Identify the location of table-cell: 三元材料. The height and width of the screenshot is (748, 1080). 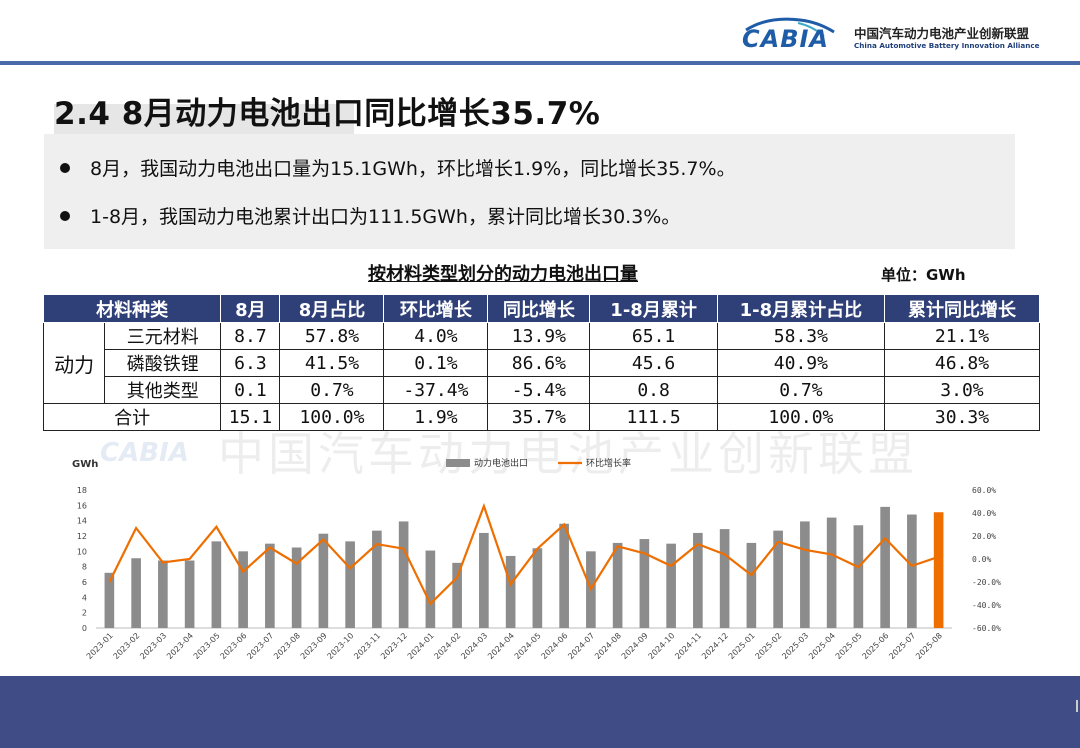
(163, 336).